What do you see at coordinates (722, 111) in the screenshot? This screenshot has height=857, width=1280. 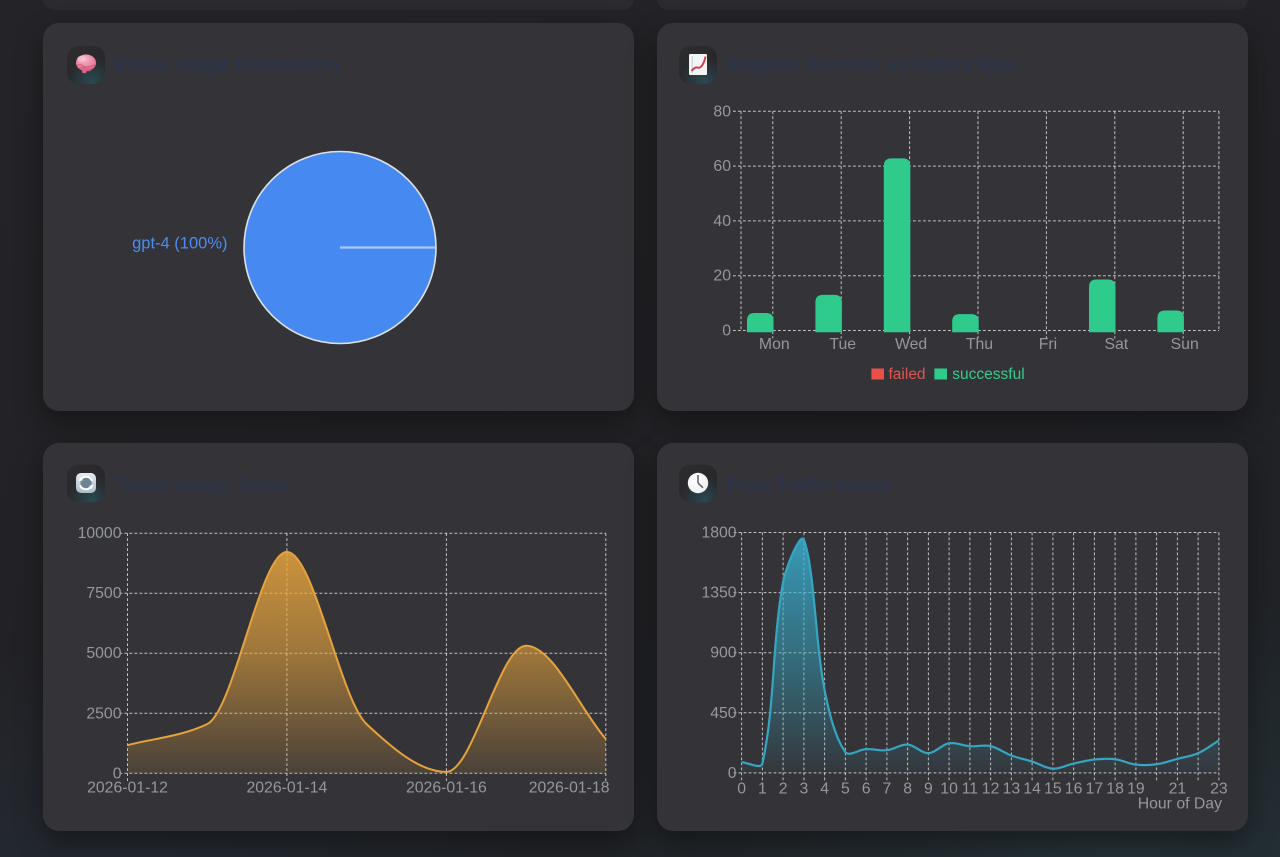 I see `svg-text: 80` at bounding box center [722, 111].